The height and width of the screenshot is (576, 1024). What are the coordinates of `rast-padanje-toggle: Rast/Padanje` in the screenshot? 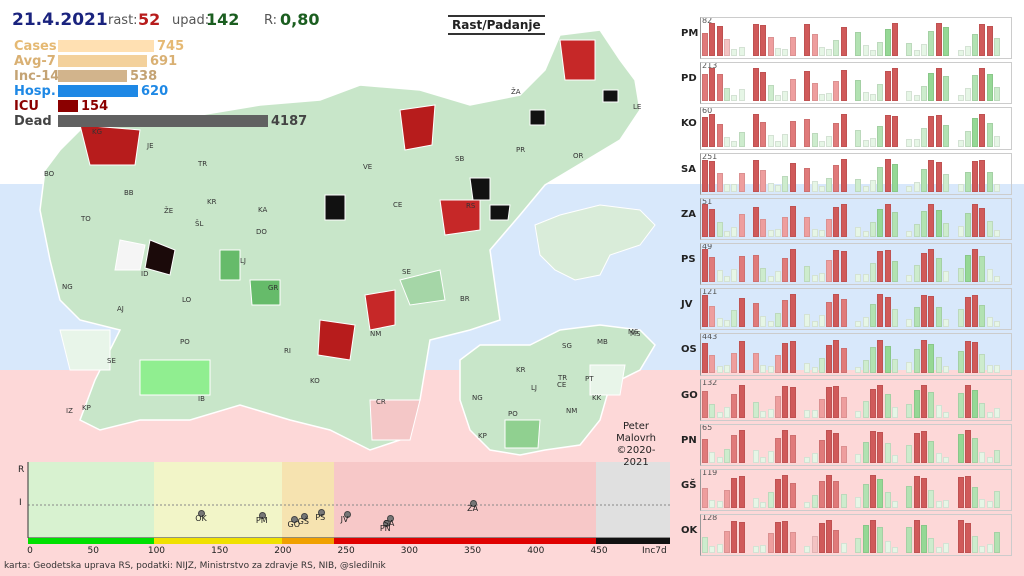 It's located at (496, 25).